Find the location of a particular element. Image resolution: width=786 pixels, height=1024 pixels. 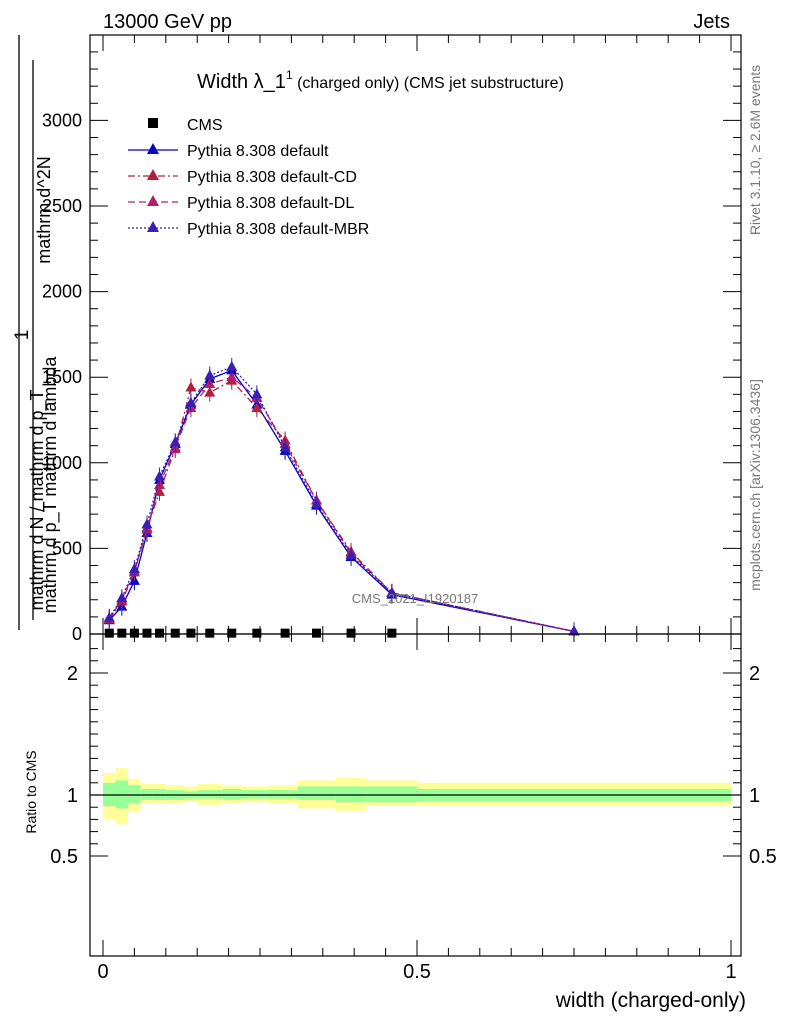

x-axis-label: width (charged-only) is located at coordinates (650, 1000).